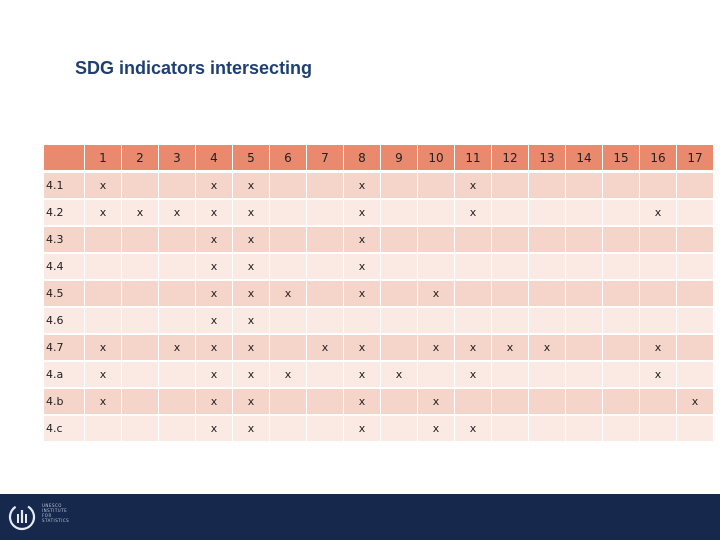 The image size is (720, 540). What do you see at coordinates (176, 159) in the screenshot?
I see `column-header-3: 3` at bounding box center [176, 159].